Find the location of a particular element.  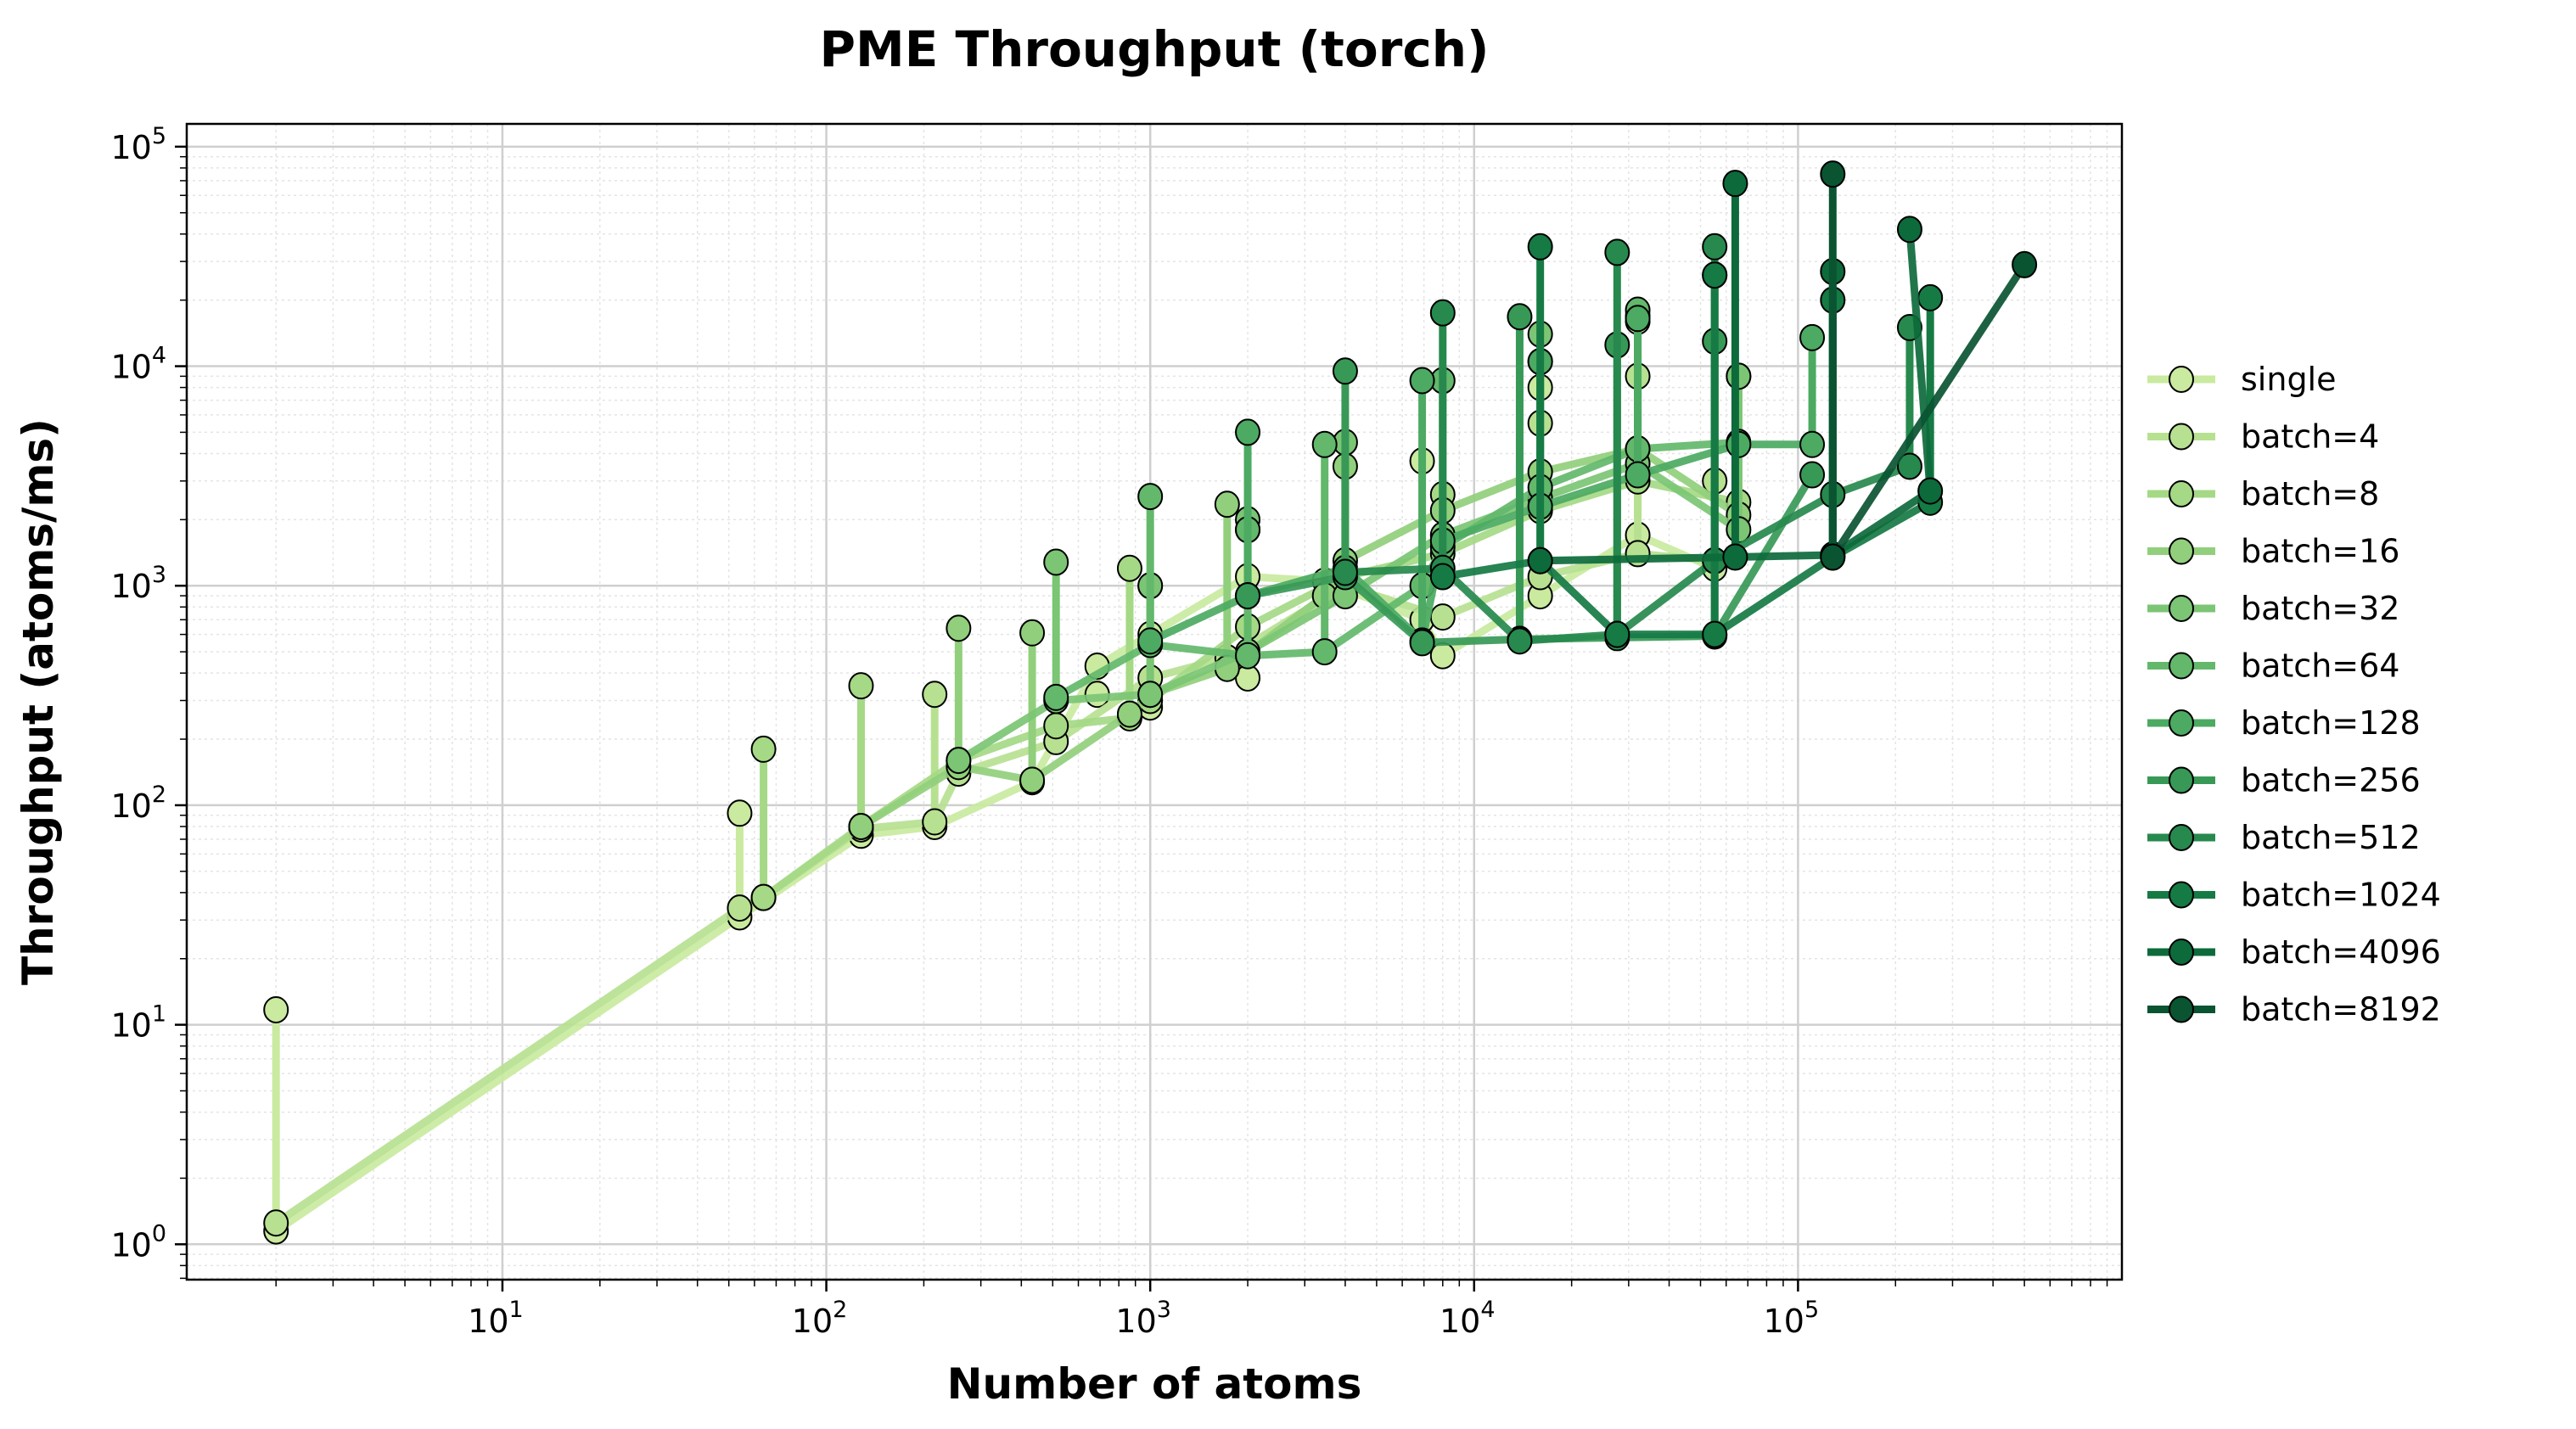

y-tick-label: 10¹ is located at coordinates (138, 1023).